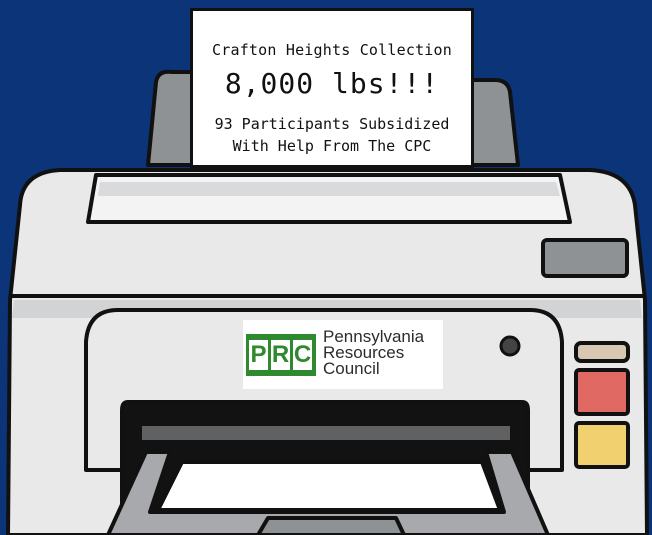  Describe the element at coordinates (602, 352) in the screenshot. I see `button-top` at that location.